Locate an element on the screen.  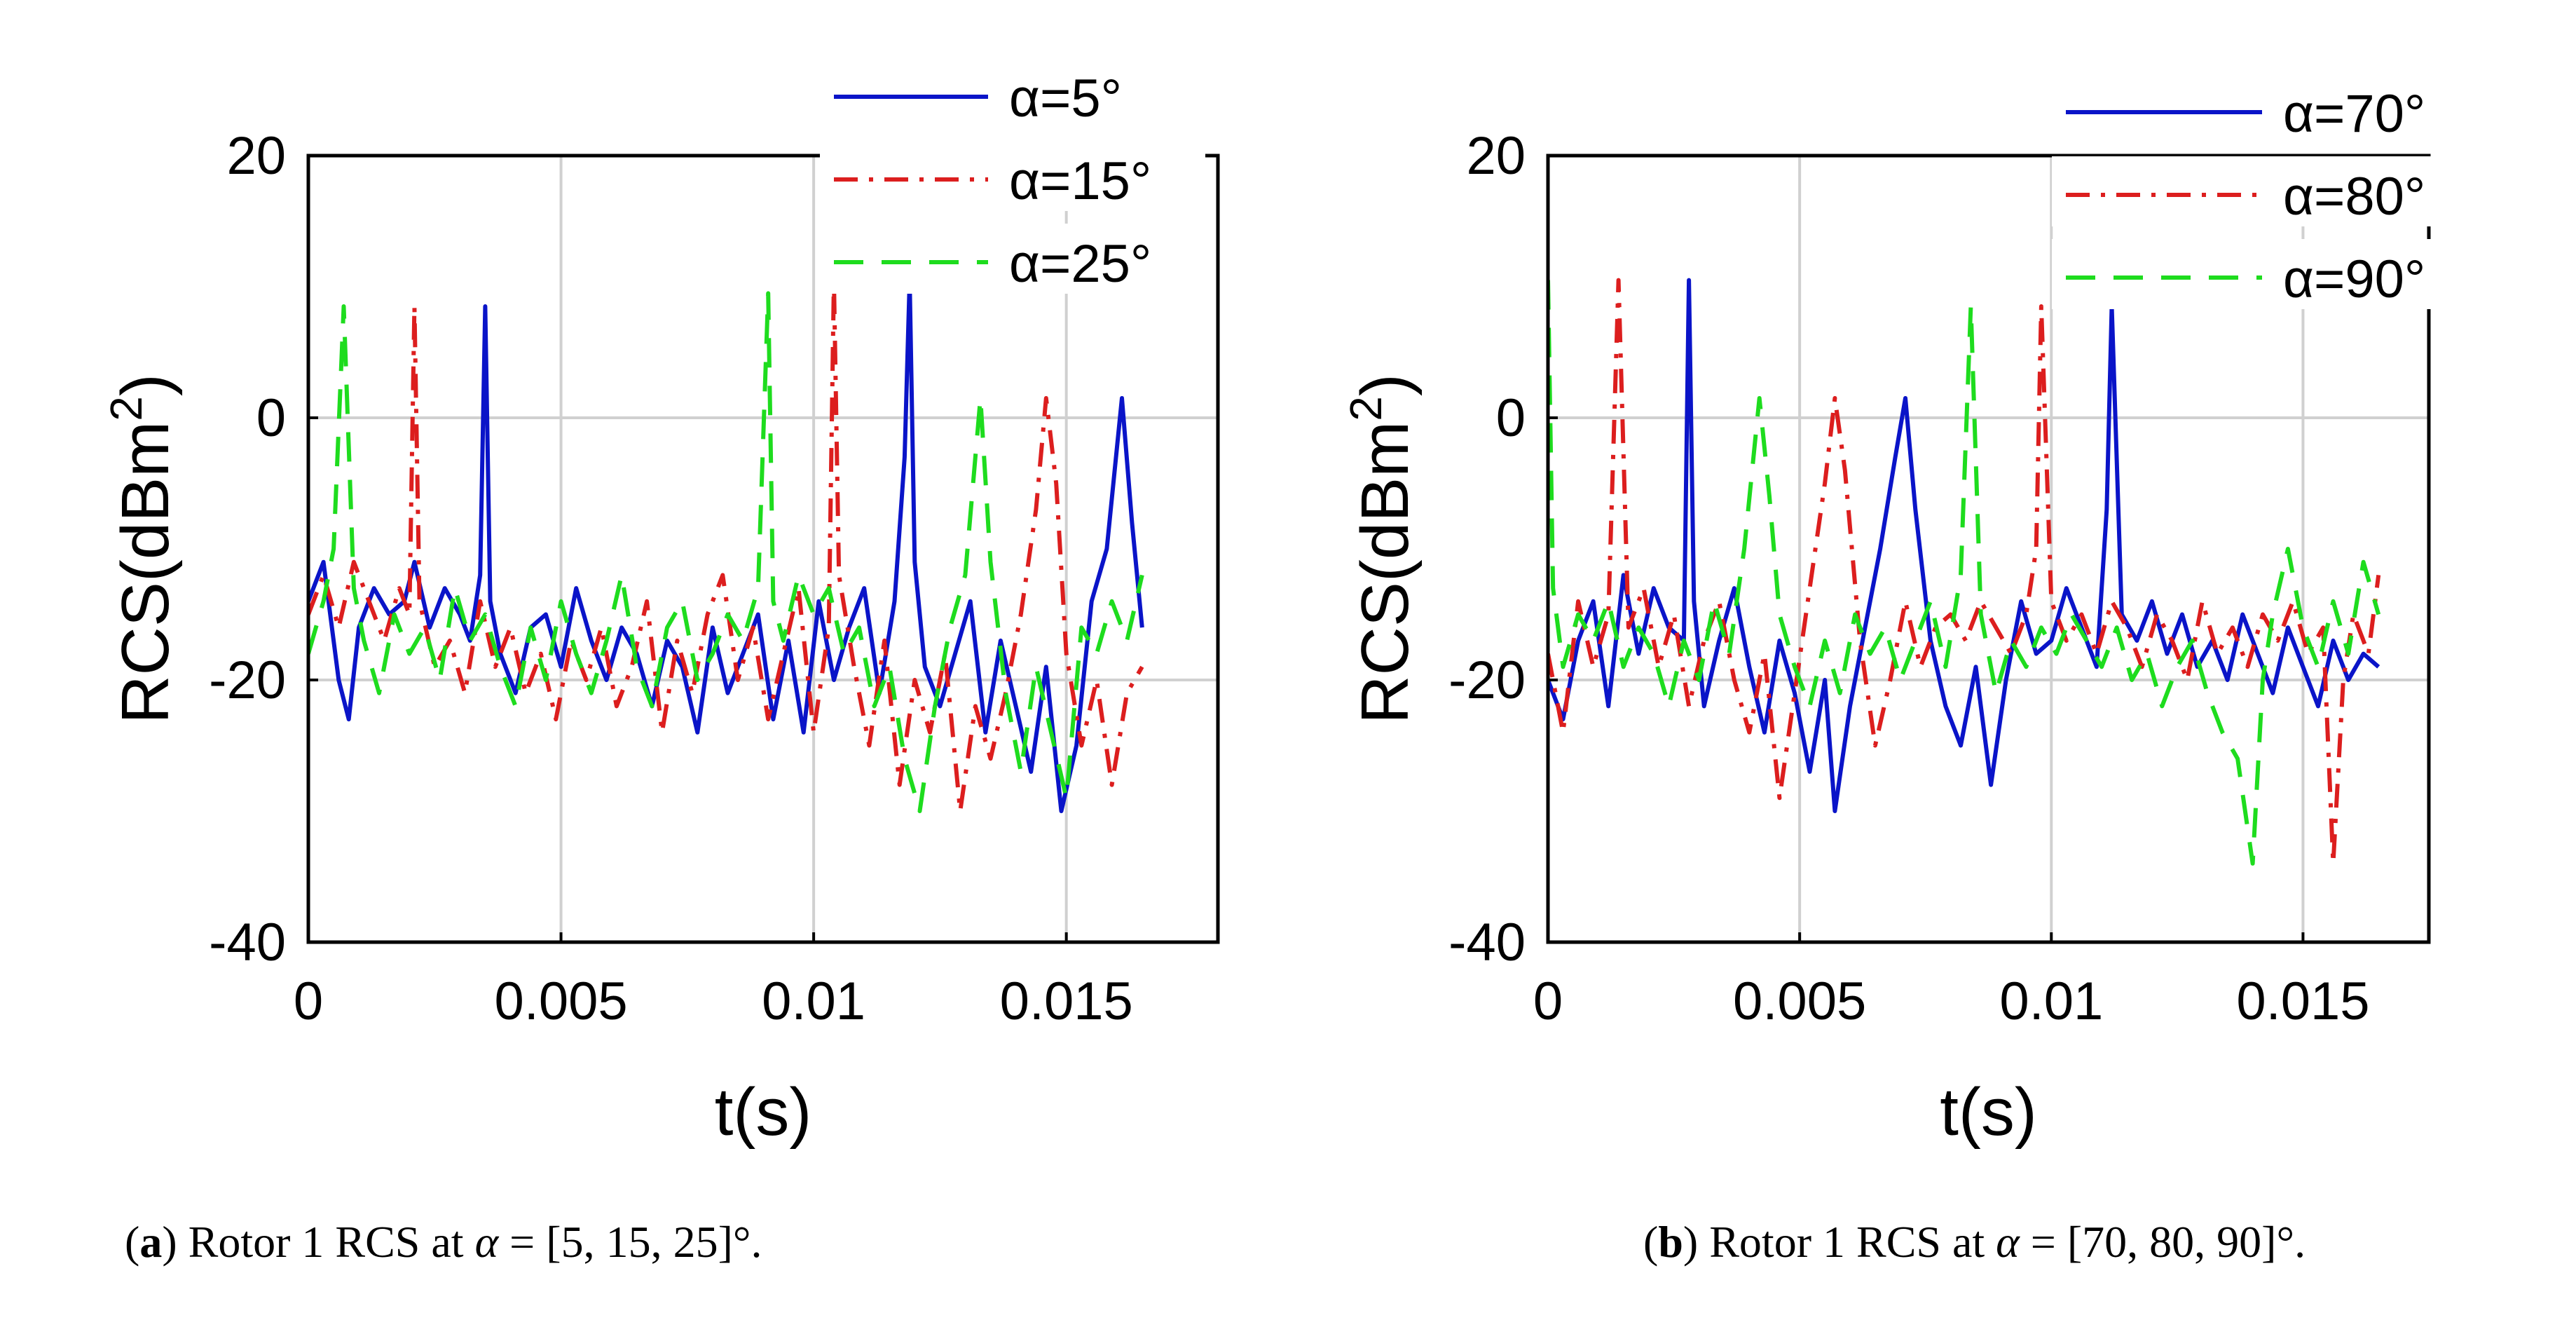
caption-a: (a) Rotor 1 RCS at α = [5, 15, 25]°. is located at coordinates (443, 1242).